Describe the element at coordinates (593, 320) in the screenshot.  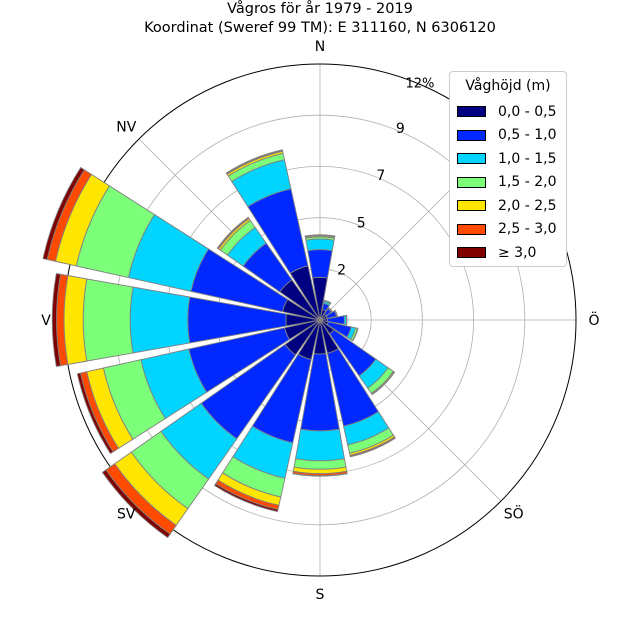
I see `direction-label: Ö` at that location.